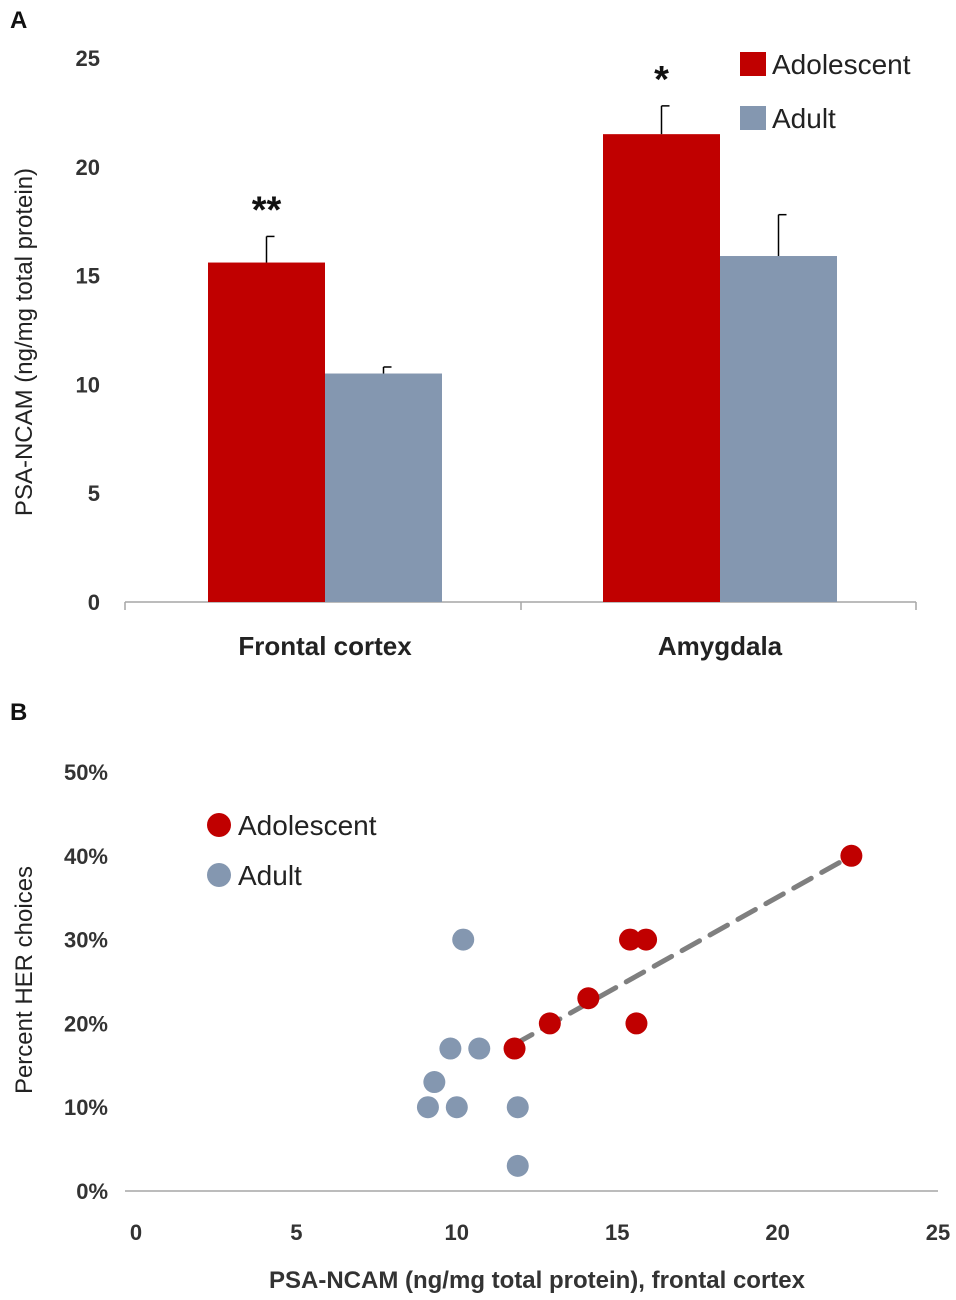 Image resolution: width=956 pixels, height=1300 pixels. I want to click on panel-b-points, so click(639, 1010).